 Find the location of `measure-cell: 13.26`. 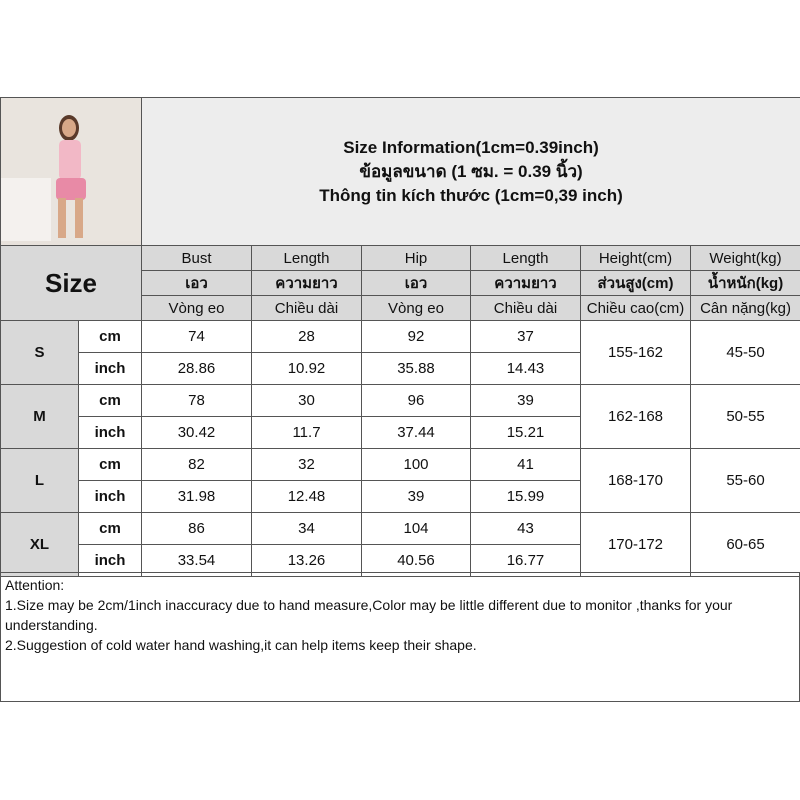

measure-cell: 13.26 is located at coordinates (306, 560).